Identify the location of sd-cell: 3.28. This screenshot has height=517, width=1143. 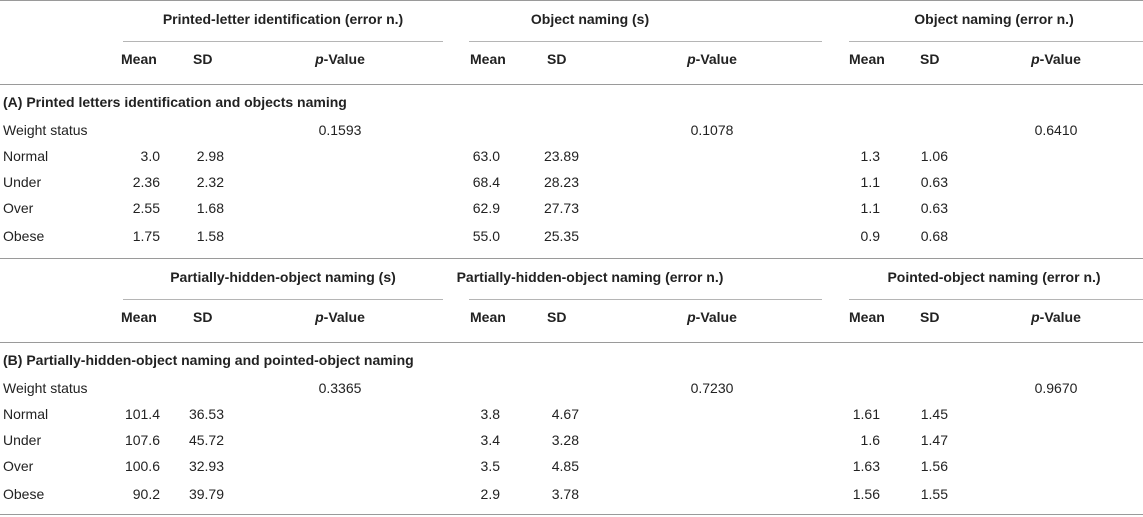
(565, 440).